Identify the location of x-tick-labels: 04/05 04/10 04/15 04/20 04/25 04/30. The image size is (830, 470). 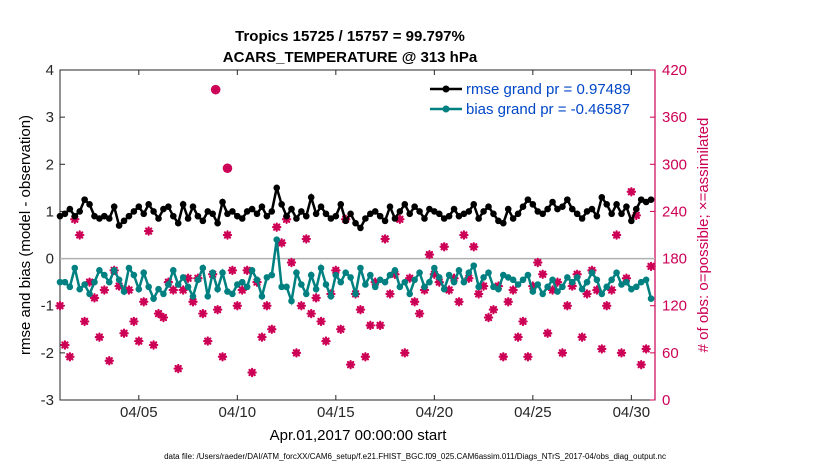
(385, 412).